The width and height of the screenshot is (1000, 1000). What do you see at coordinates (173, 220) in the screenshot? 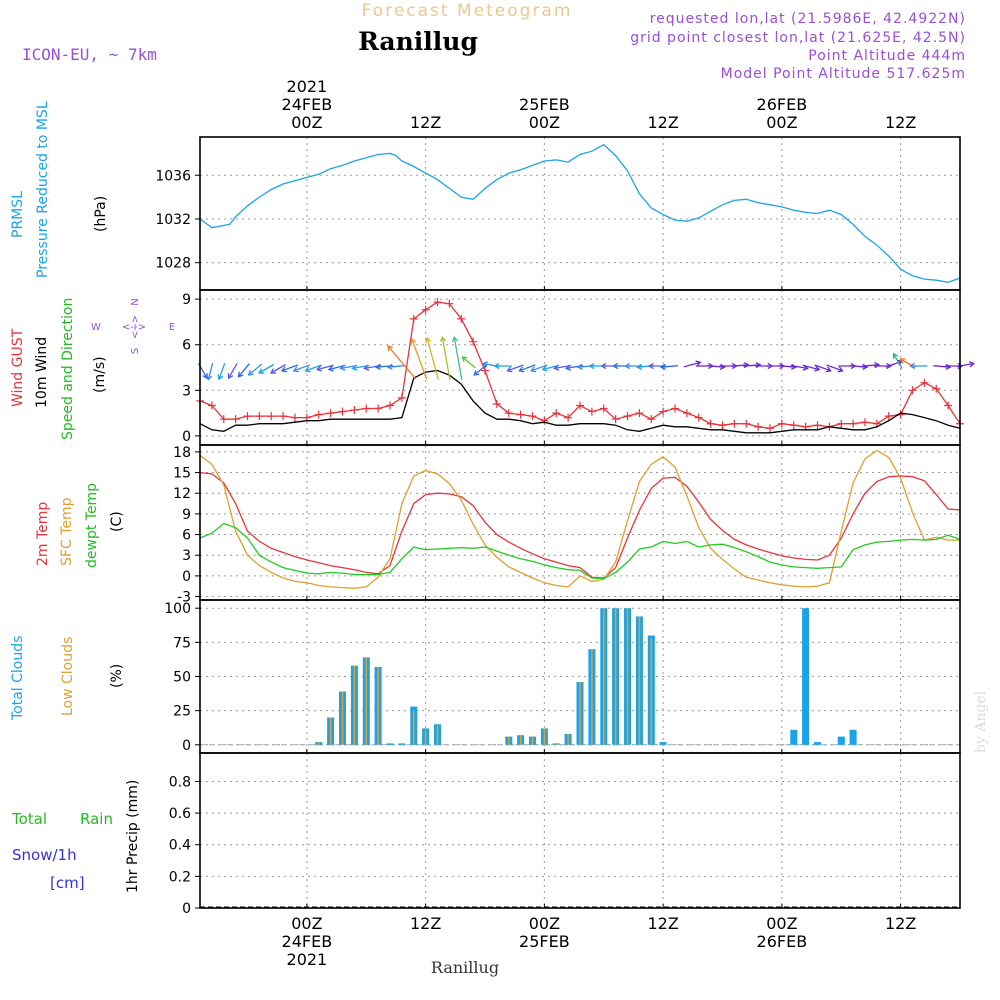
I see `y-tick-label: 1032` at bounding box center [173, 220].